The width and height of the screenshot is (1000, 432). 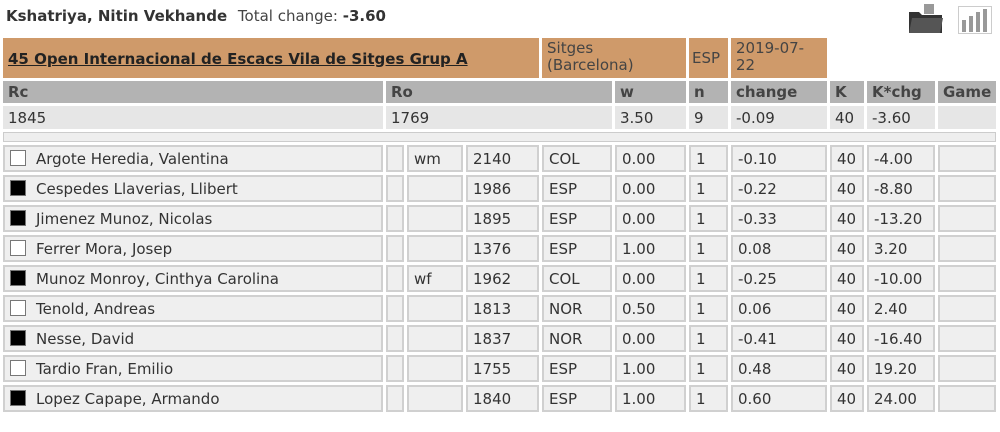 What do you see at coordinates (901, 278) in the screenshot?
I see `game-kchg: -10.00` at bounding box center [901, 278].